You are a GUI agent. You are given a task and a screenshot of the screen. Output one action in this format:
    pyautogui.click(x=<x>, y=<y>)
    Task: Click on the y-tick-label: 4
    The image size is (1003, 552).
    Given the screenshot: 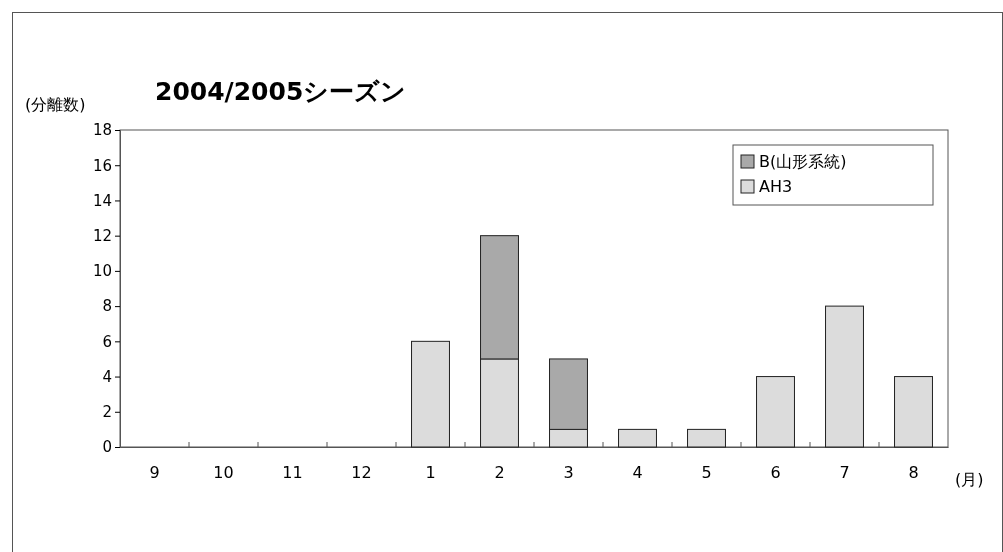 What is the action you would take?
    pyautogui.click(x=107, y=376)
    